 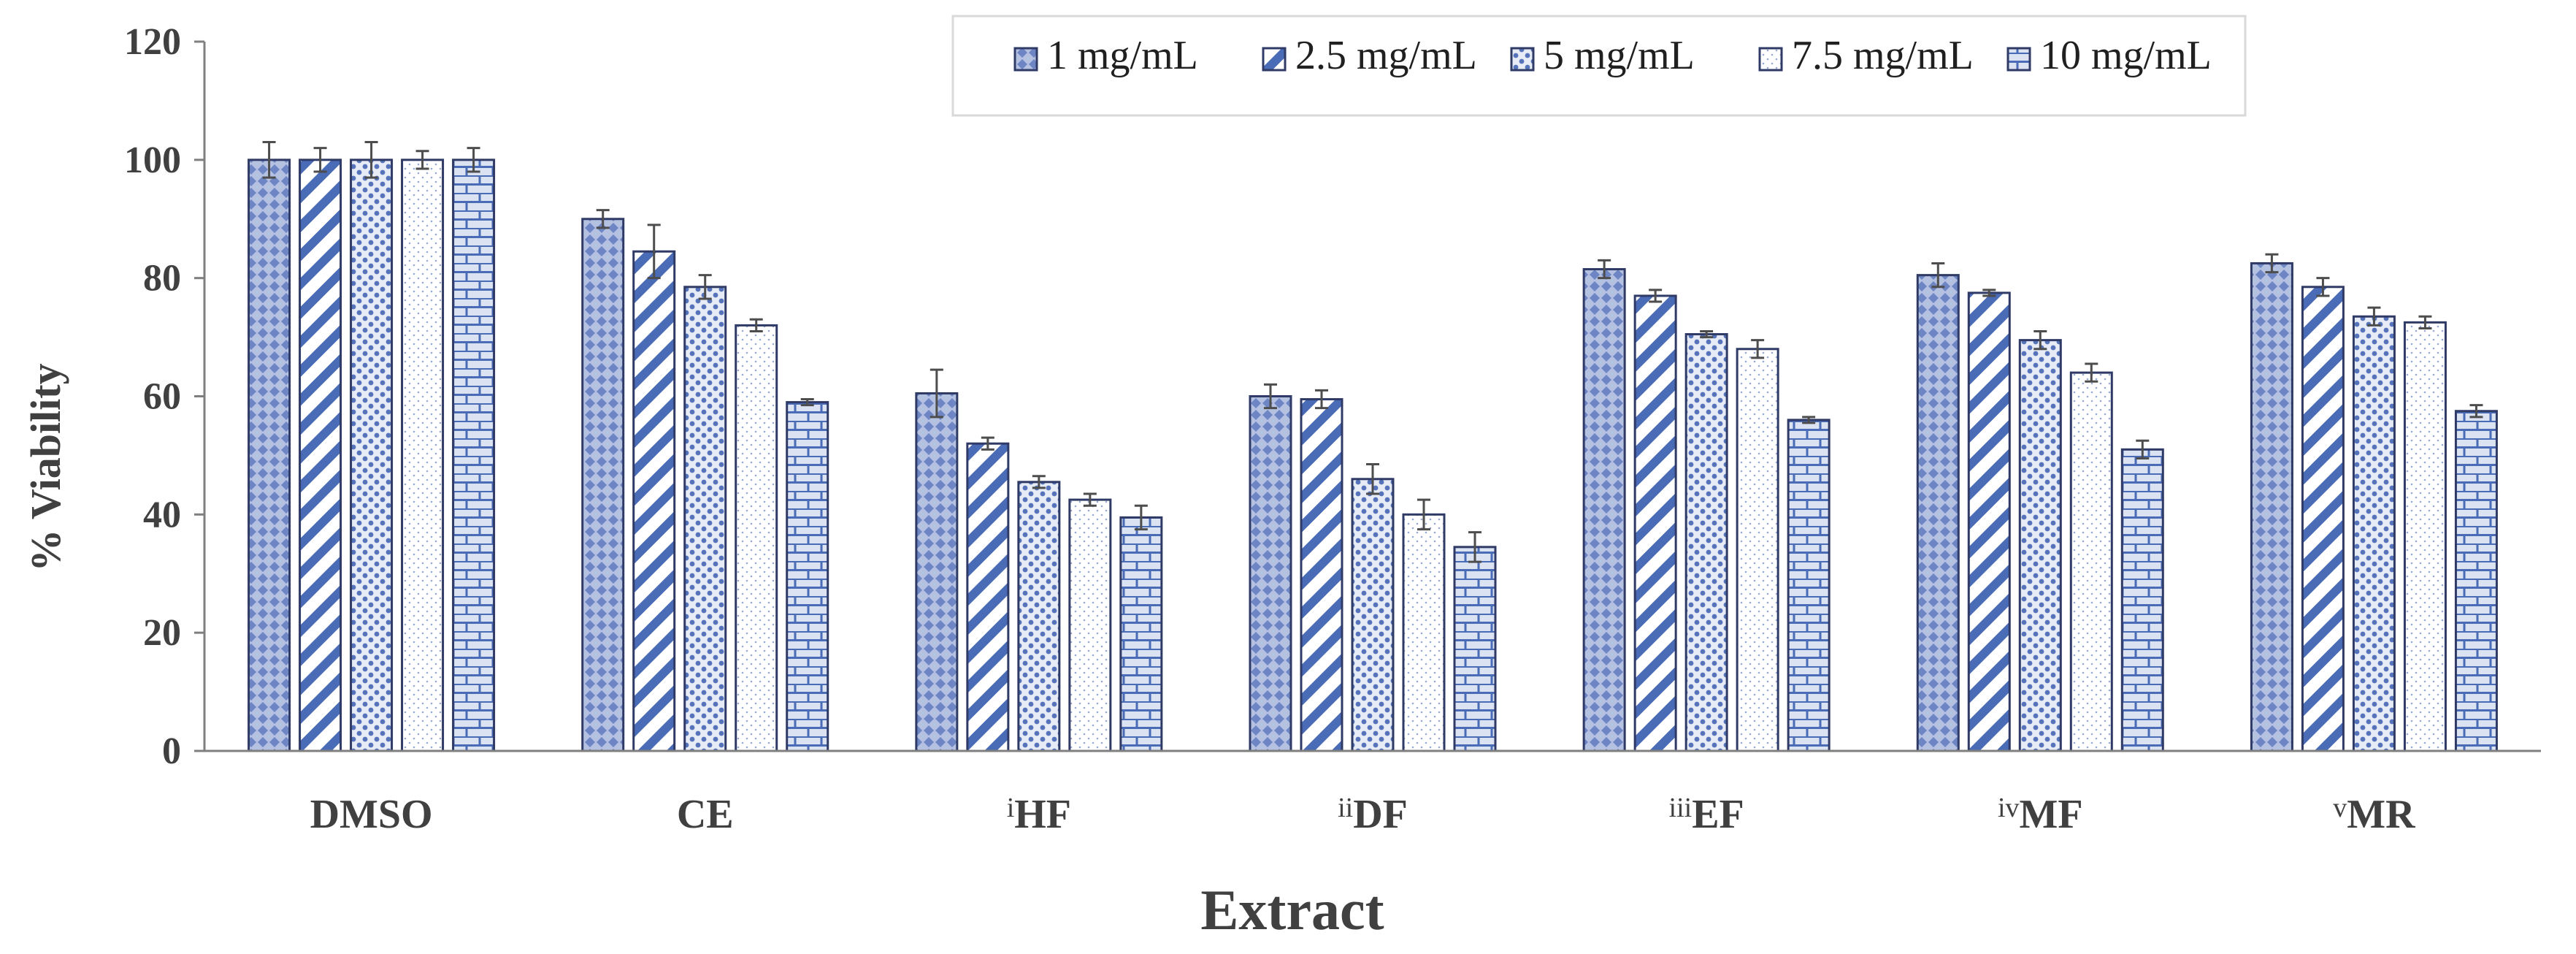 I want to click on bar-mf-1-mg-ml, so click(x=1938, y=513).